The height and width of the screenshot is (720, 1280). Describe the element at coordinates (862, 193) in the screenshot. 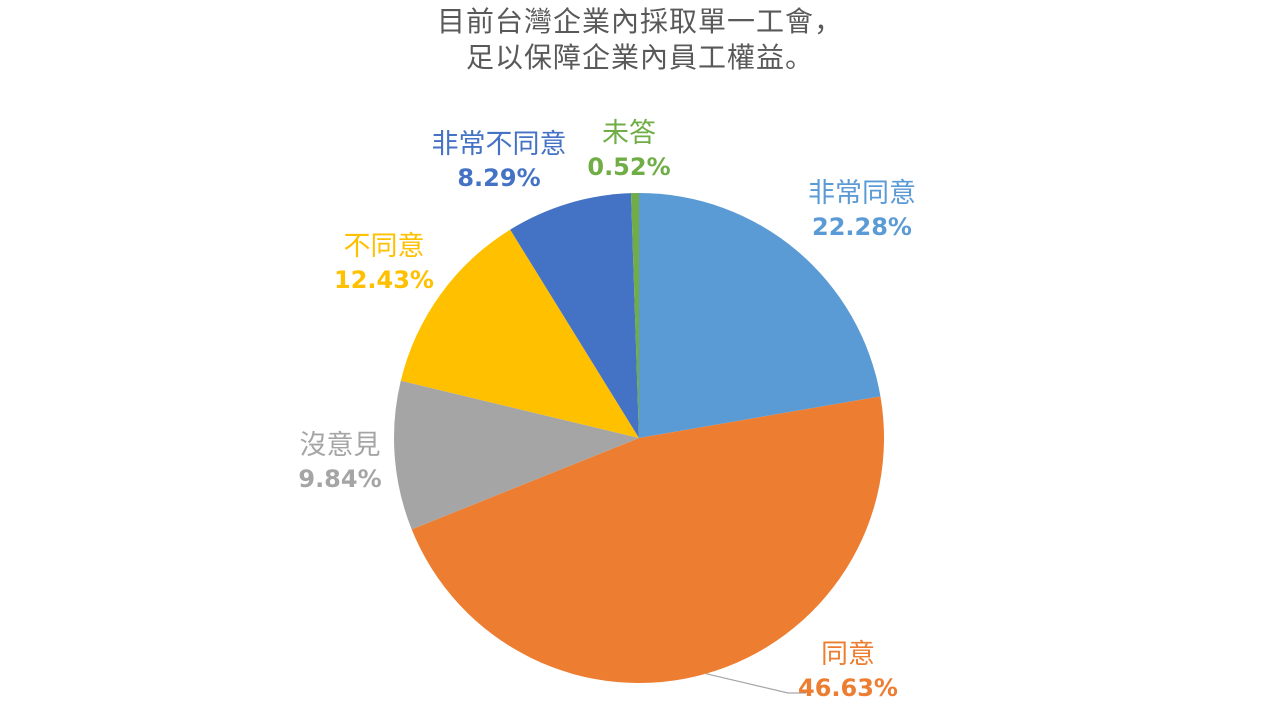

I see `label-strongly-agree-text: 非常同意` at that location.